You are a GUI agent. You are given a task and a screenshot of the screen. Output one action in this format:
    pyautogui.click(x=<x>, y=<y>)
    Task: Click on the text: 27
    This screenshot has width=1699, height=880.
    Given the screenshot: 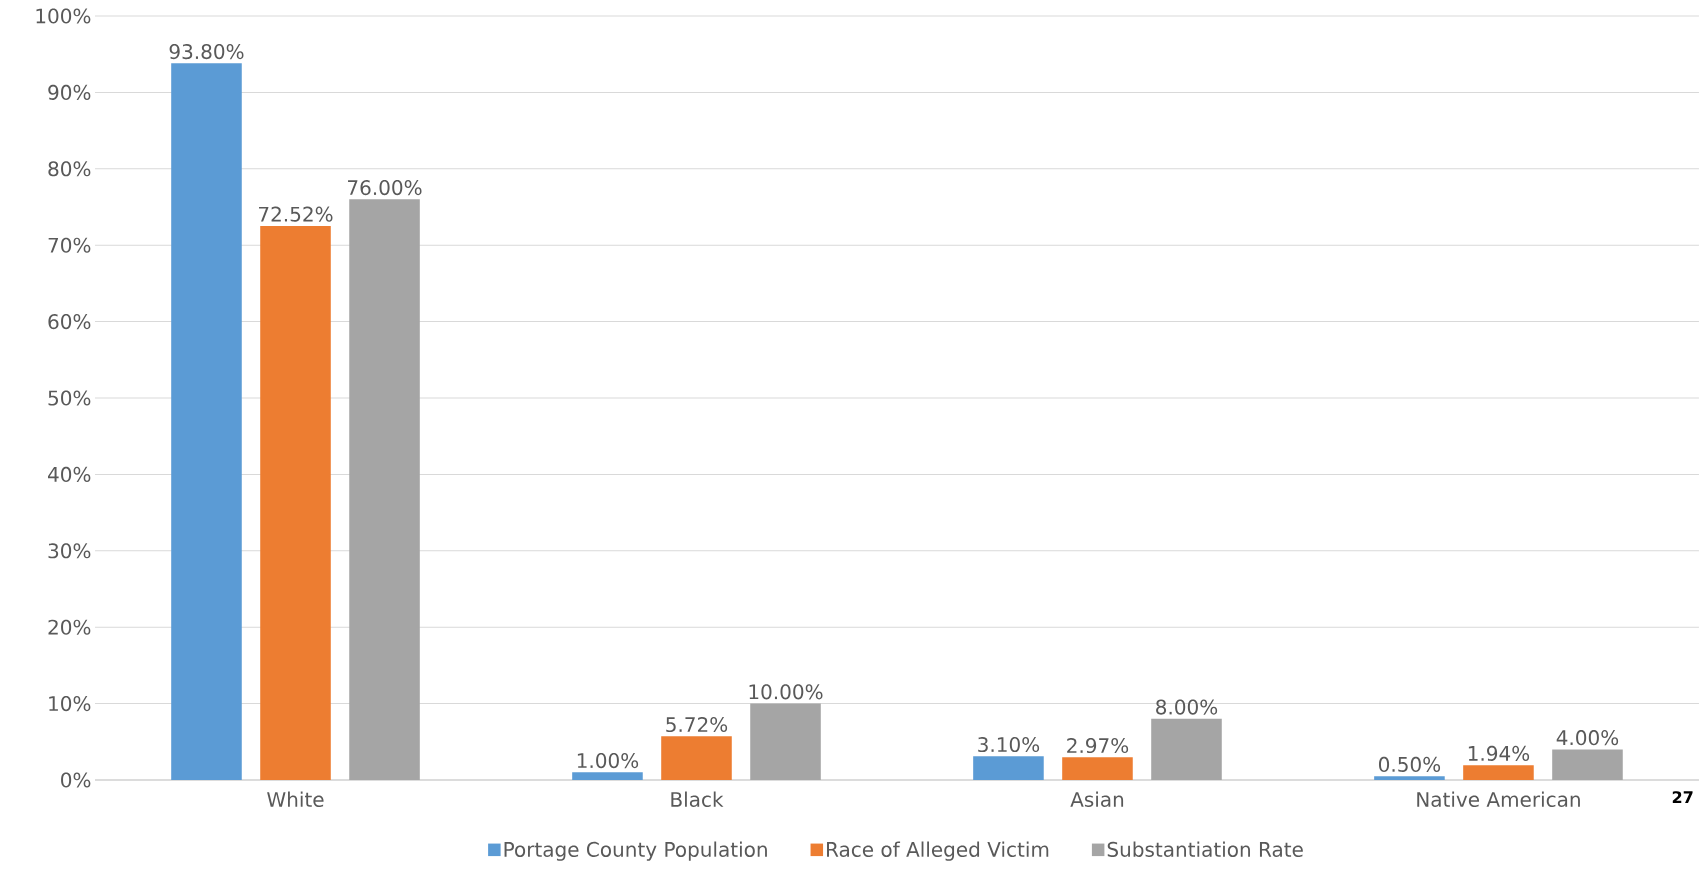 What is the action you would take?
    pyautogui.click(x=1682, y=797)
    